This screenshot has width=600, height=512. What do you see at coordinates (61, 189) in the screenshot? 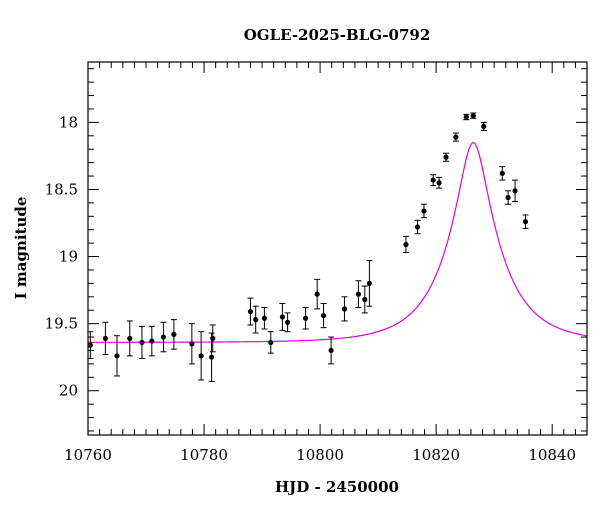
I see `y-tick-label: 18.5` at bounding box center [61, 189].